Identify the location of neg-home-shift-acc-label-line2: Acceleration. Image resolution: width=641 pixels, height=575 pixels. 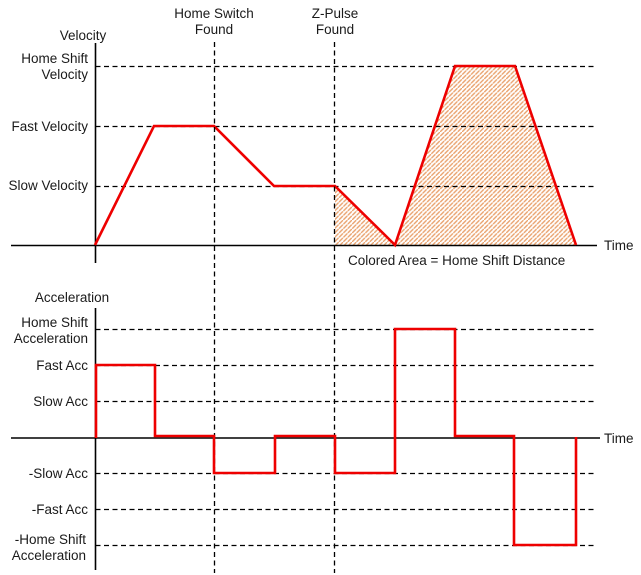
(49, 555).